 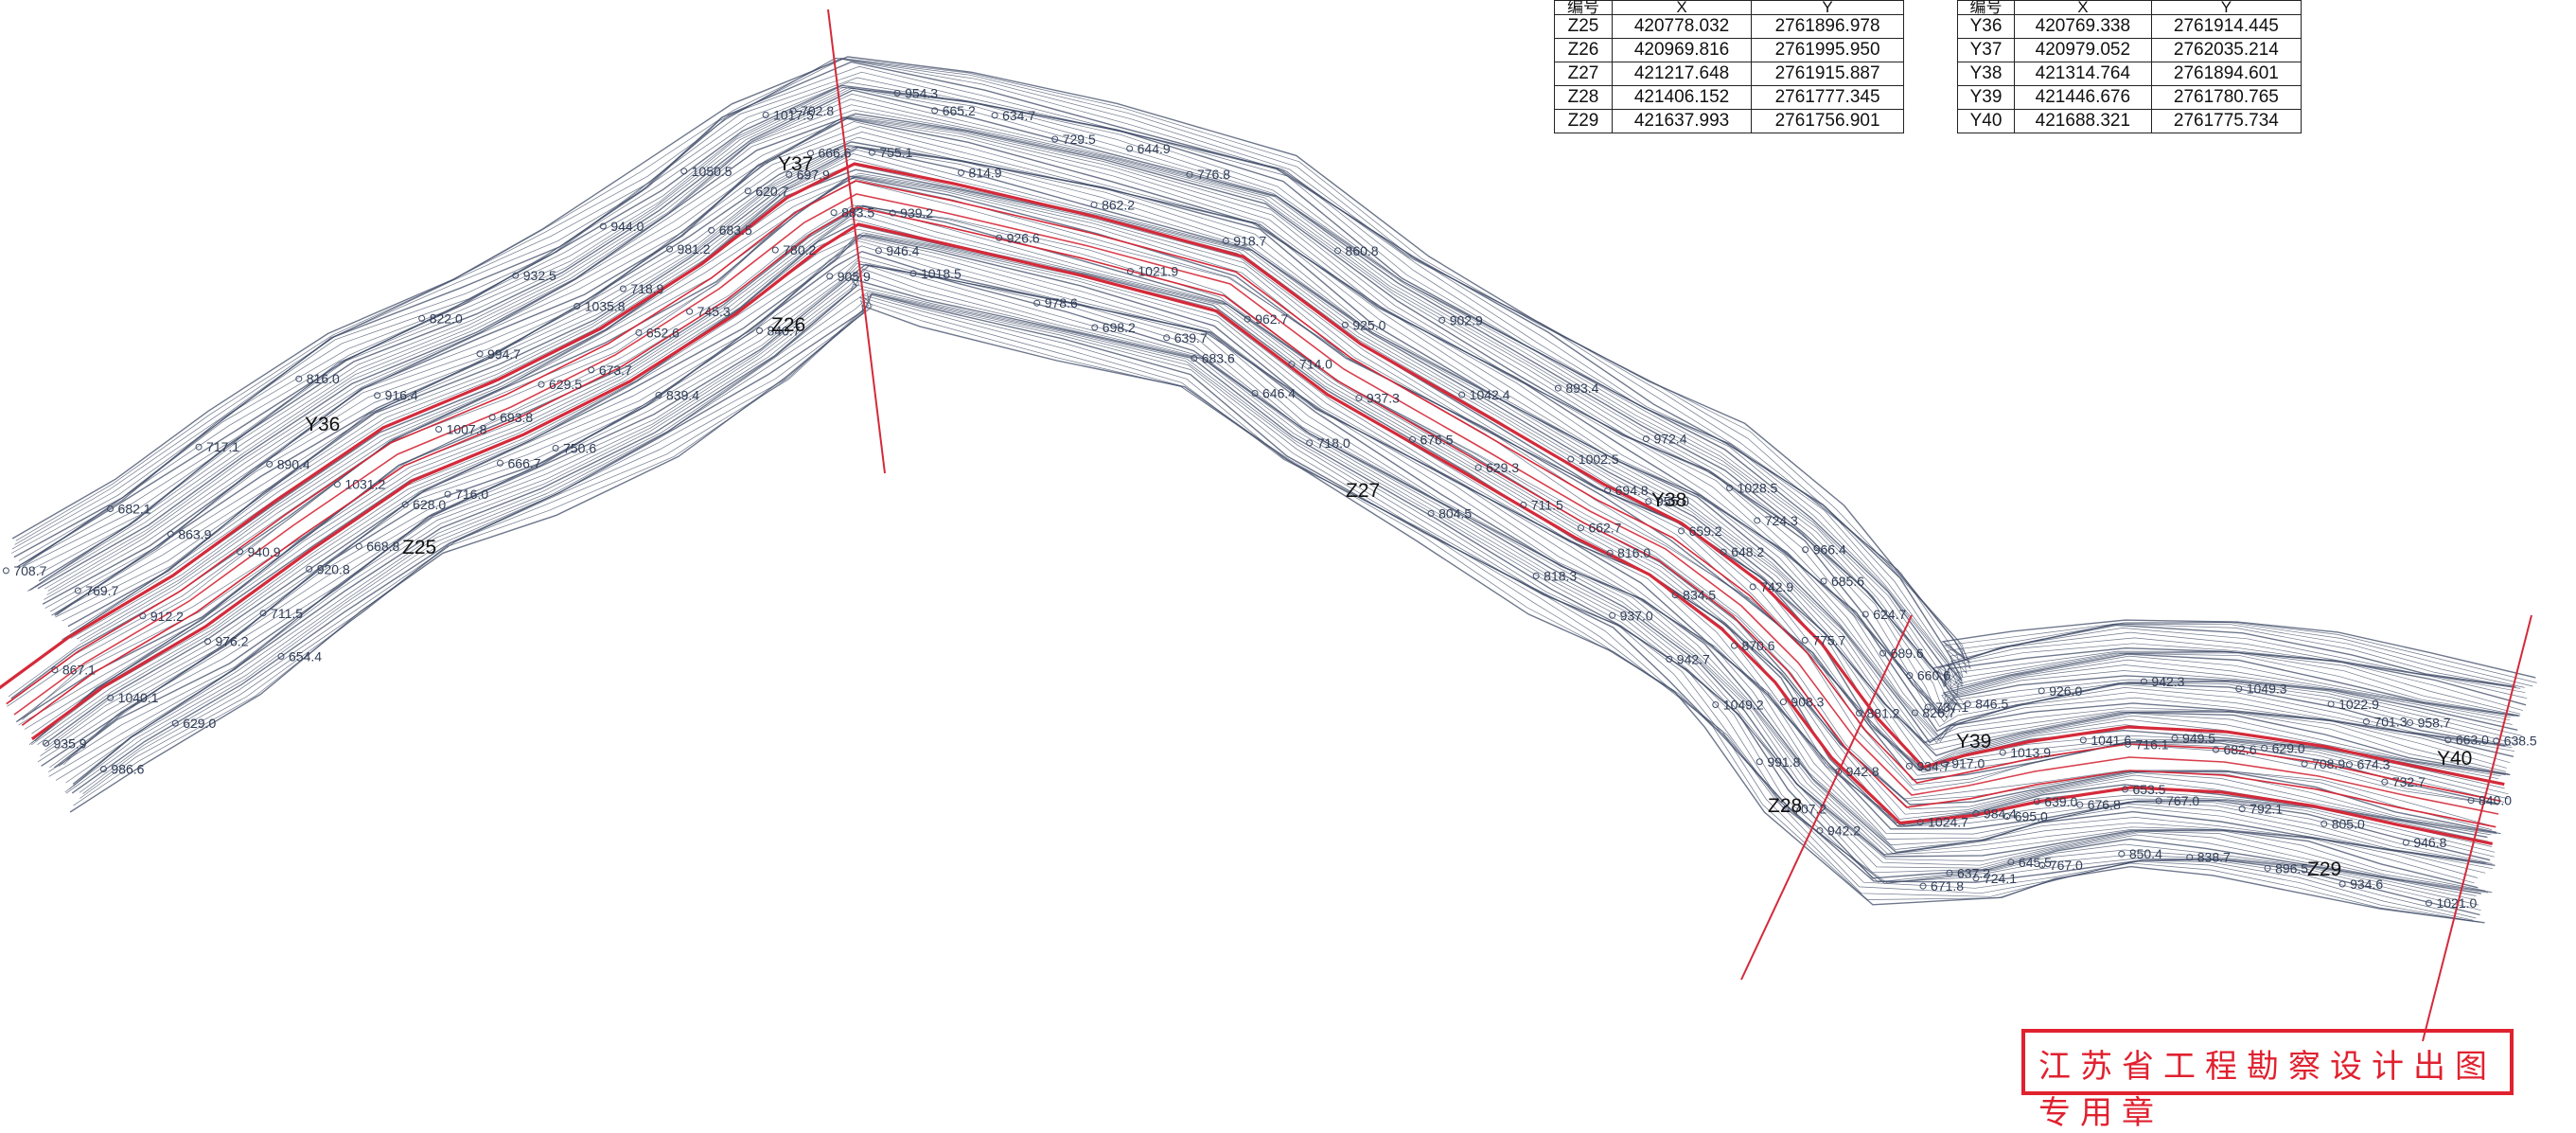 What do you see at coordinates (2226, 26) in the screenshot?
I see `table-cell-y: 2761914.445` at bounding box center [2226, 26].